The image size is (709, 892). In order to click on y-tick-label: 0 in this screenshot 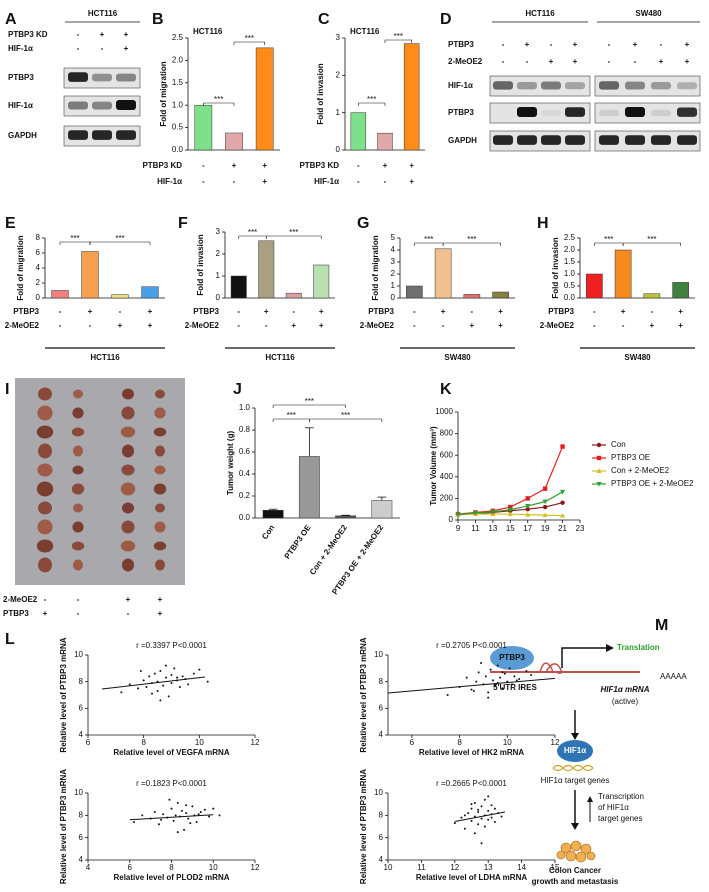, I will do `click(338, 149)`.